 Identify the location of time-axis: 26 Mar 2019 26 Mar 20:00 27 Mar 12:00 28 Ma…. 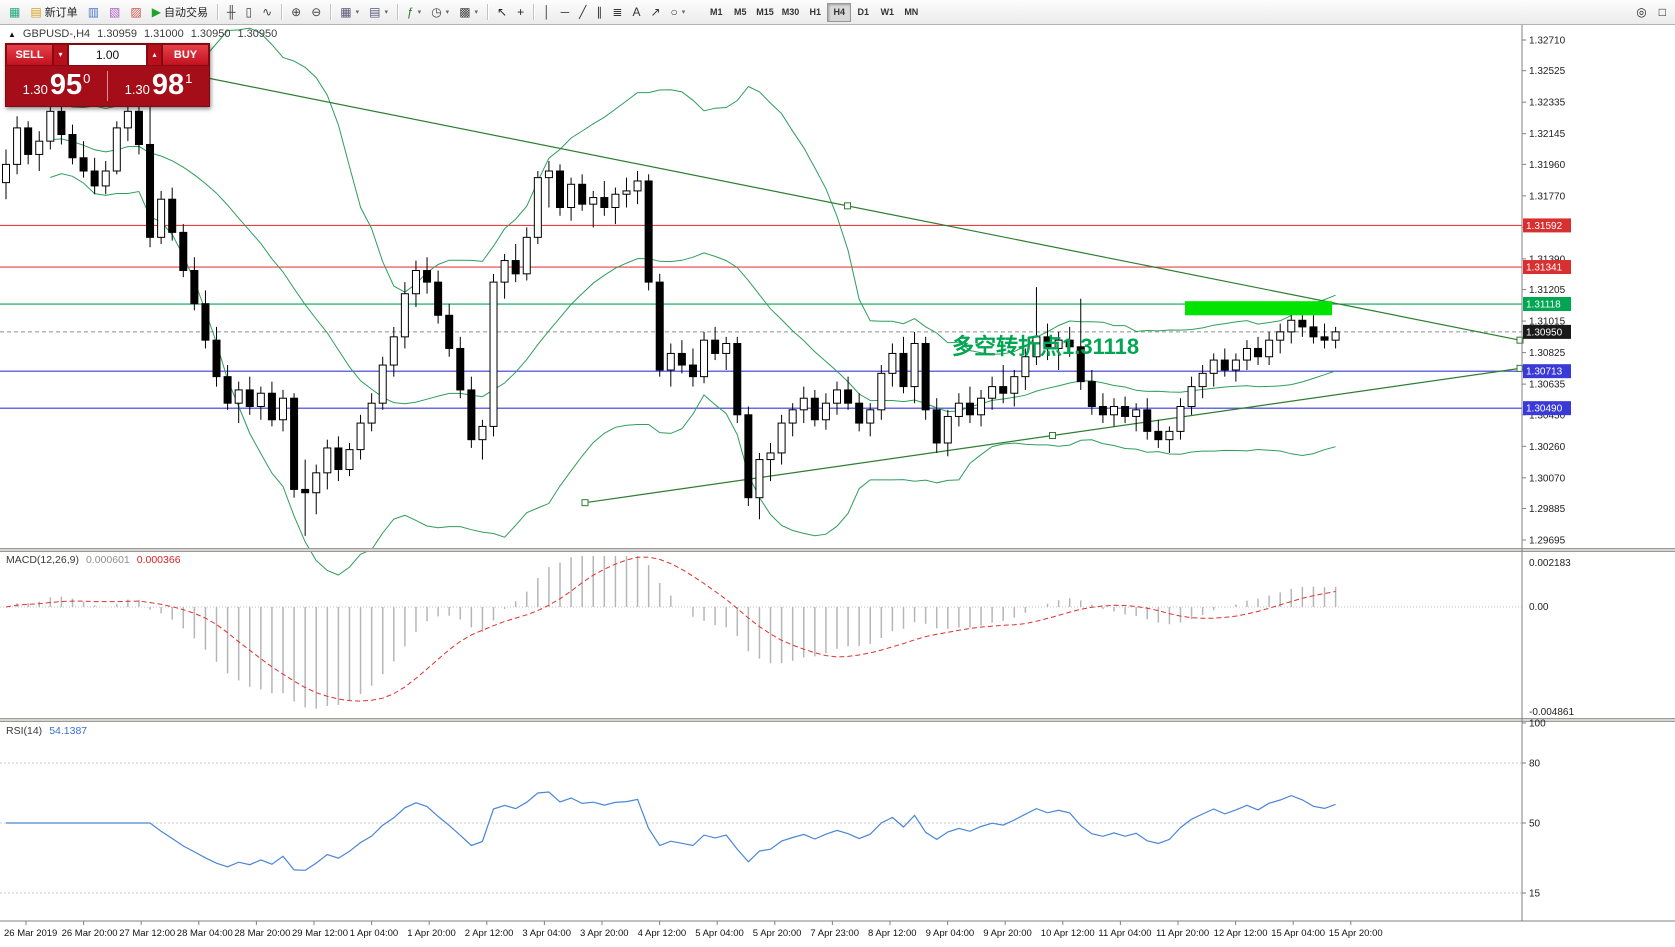
(837, 929).